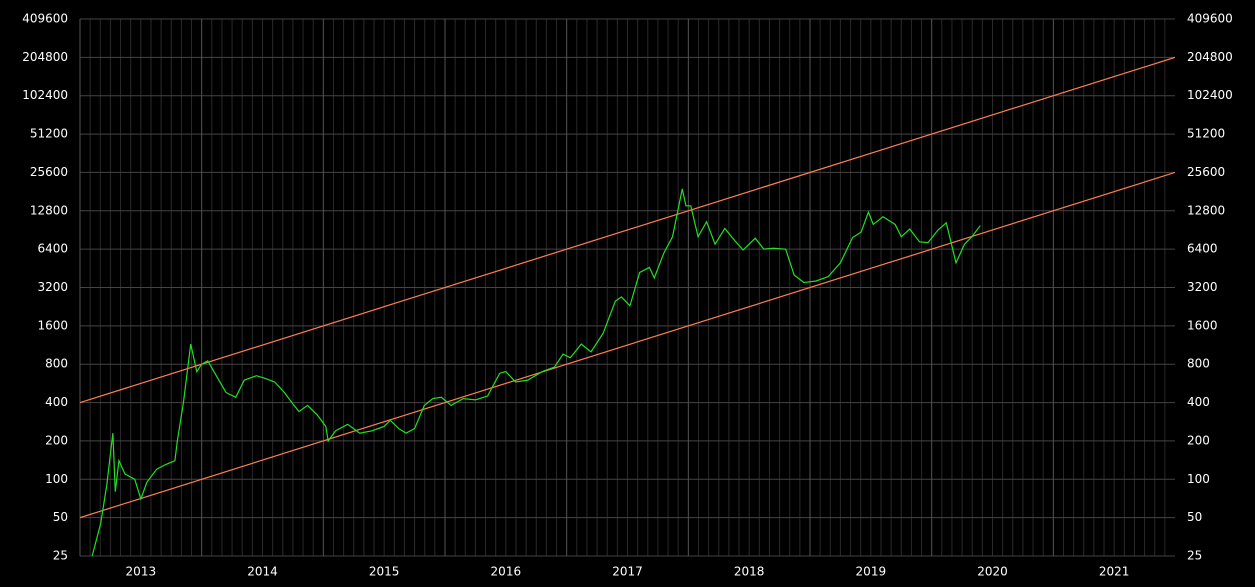  What do you see at coordinates (1210, 95) in the screenshot?
I see `y2-tick-label: 102400` at bounding box center [1210, 95].